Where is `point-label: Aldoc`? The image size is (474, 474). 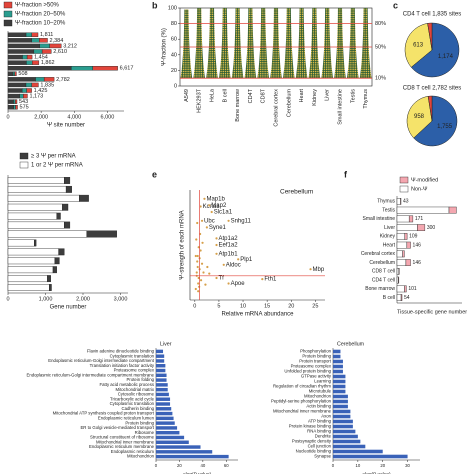 point-label: Aldoc is located at coordinates (233, 265).